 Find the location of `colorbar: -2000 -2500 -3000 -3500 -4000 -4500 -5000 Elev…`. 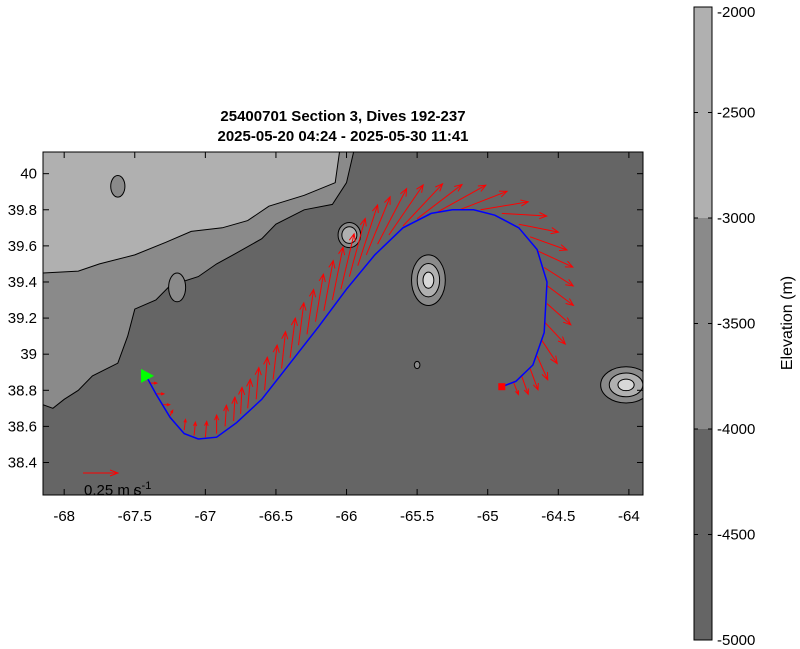

colorbar: -2000 -2500 -3000 -3500 -4000 -4500 -5000 Elev… is located at coordinates (744, 326).